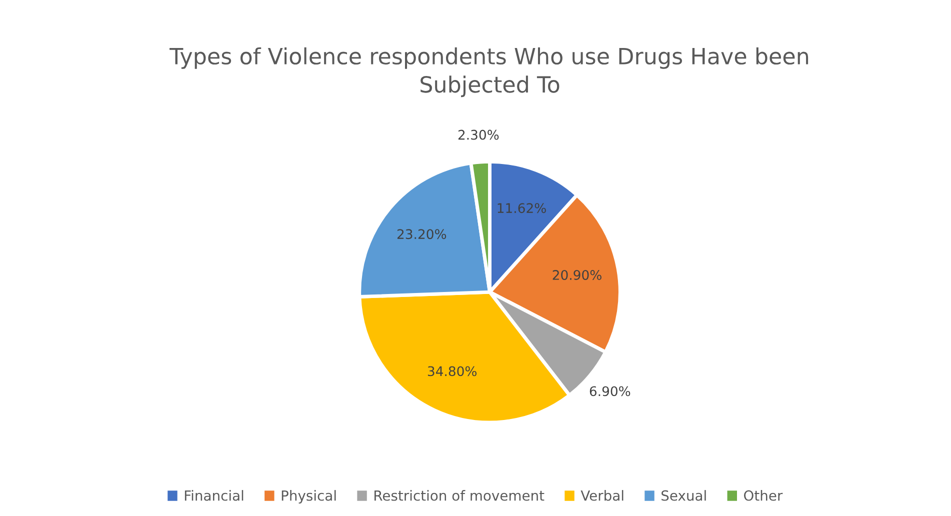 This screenshot has width=951, height=516. I want to click on legend-label: Verbal, so click(602, 495).